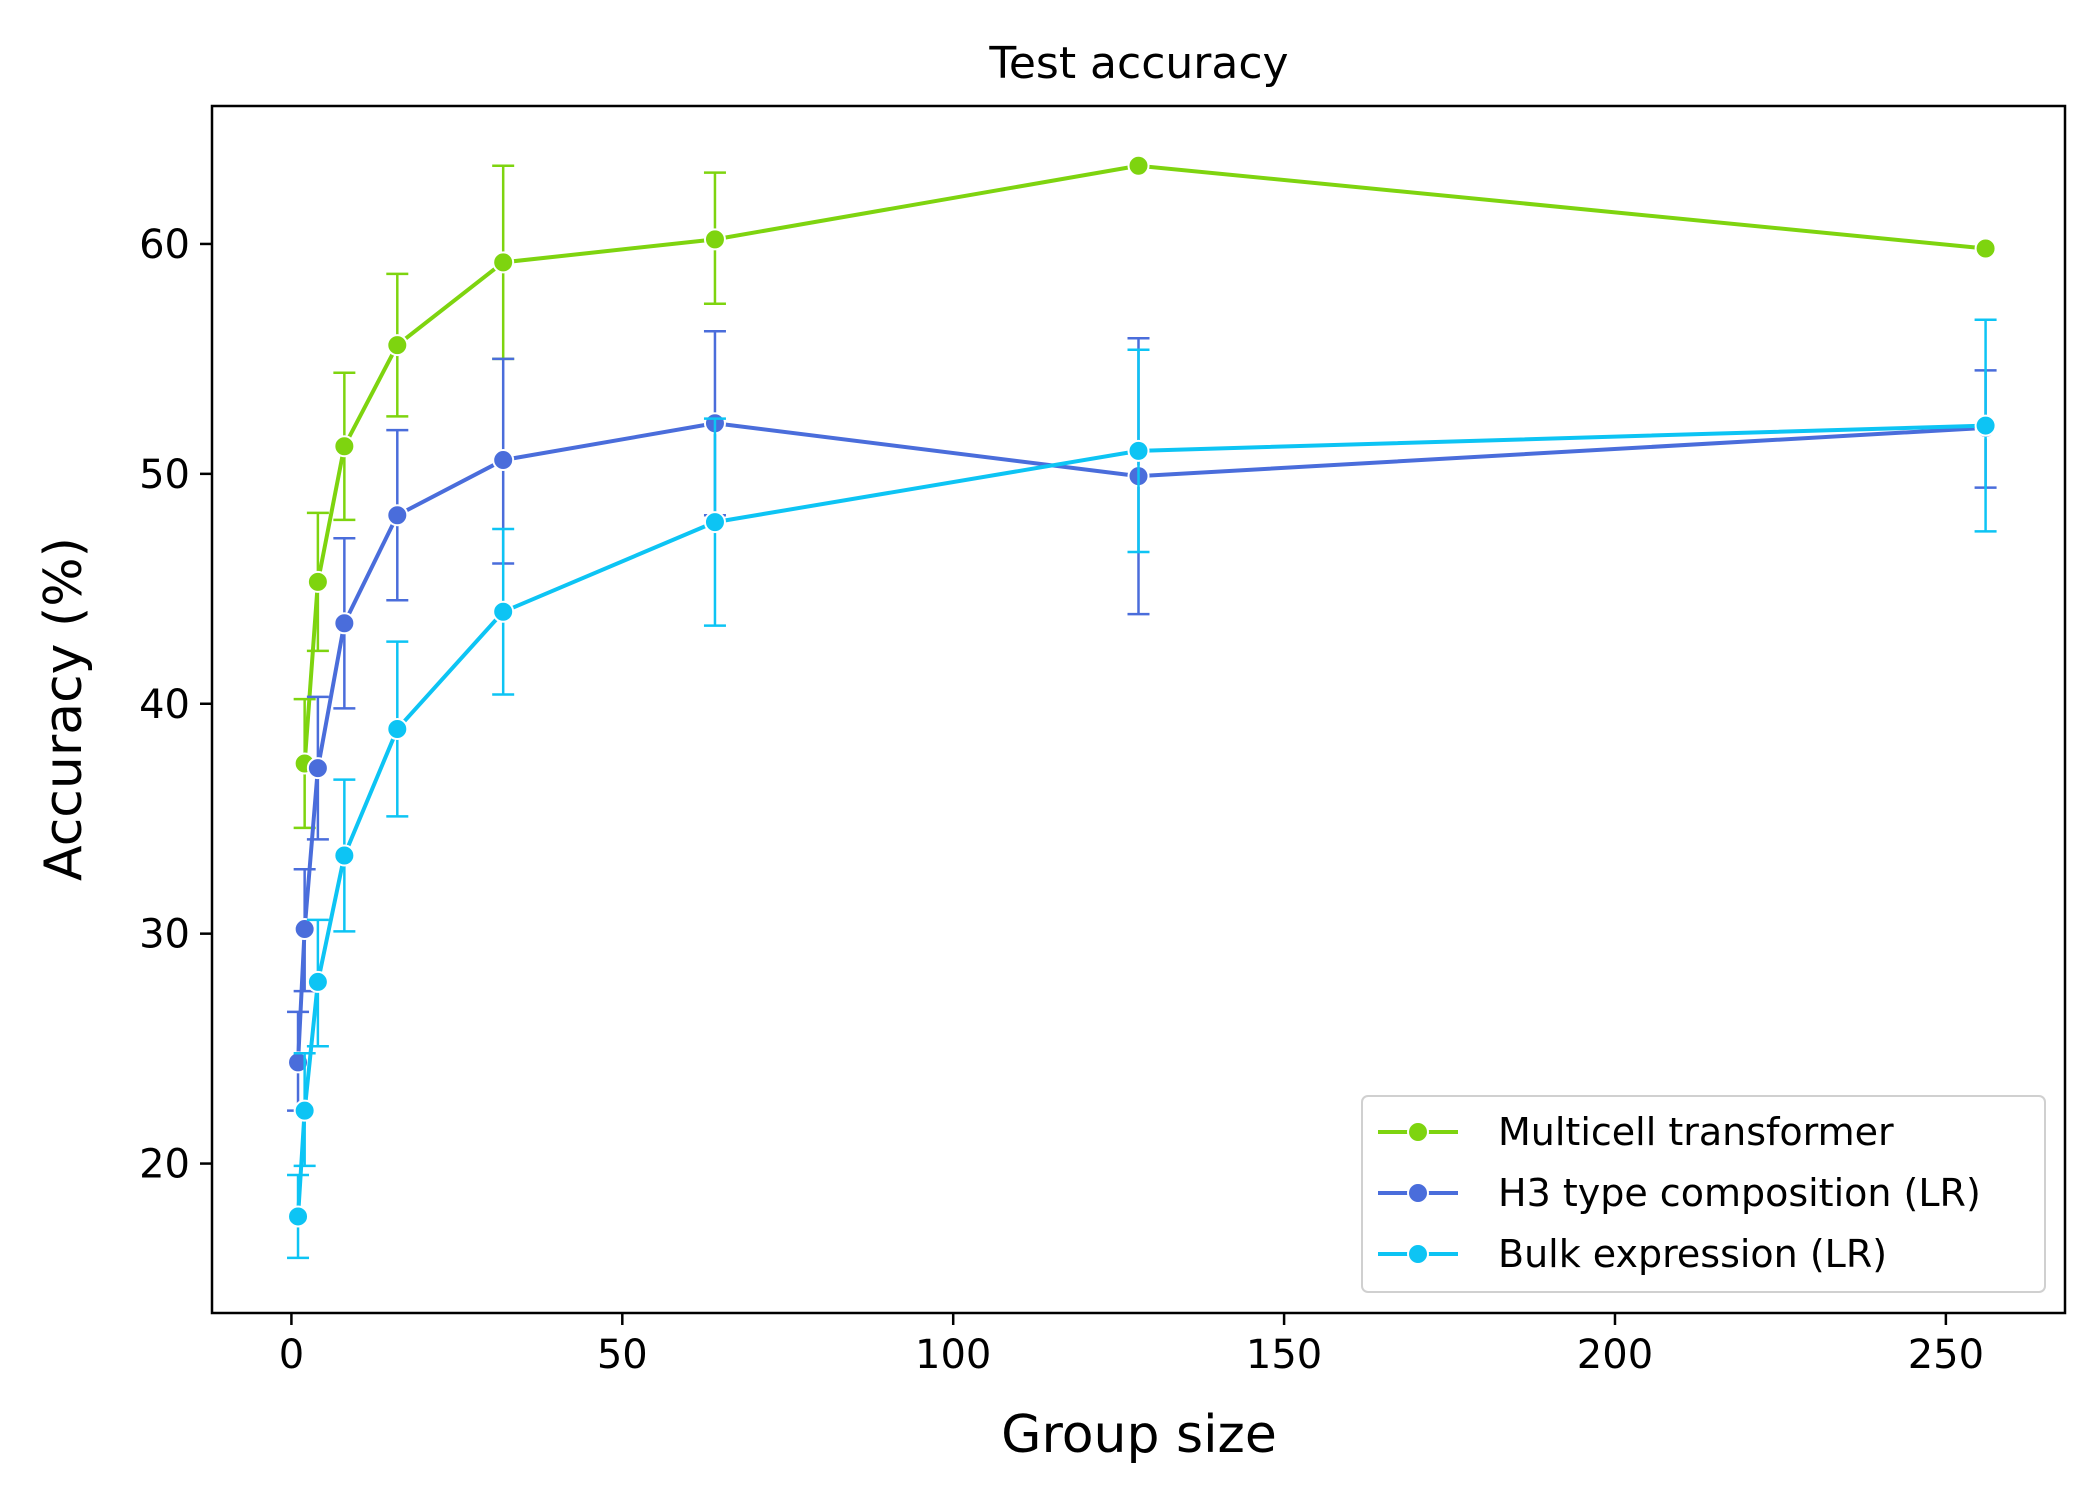 The height and width of the screenshot is (1500, 2100). I want to click on x-tick-label: 150, so click(1284, 1355).